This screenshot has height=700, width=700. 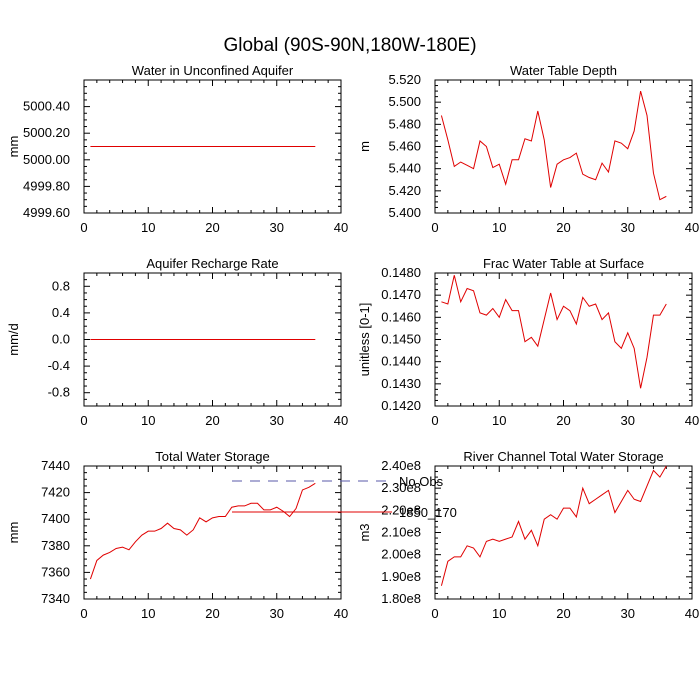 I want to click on y-axis-label: m, so click(x=364, y=146).